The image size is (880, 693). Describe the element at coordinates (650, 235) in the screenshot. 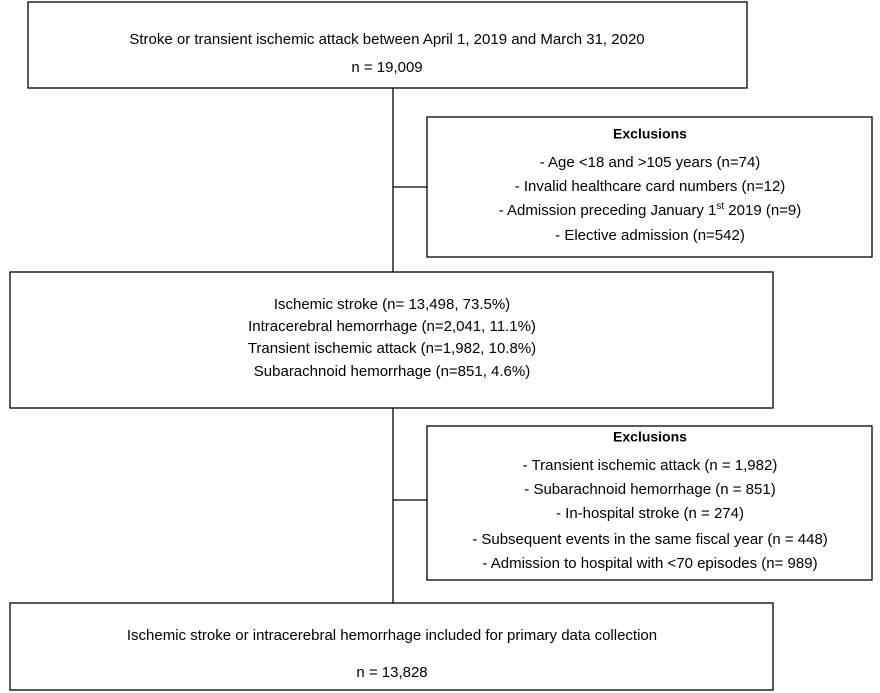

I see `exclusion-item: - Elective admission (n=542)` at that location.